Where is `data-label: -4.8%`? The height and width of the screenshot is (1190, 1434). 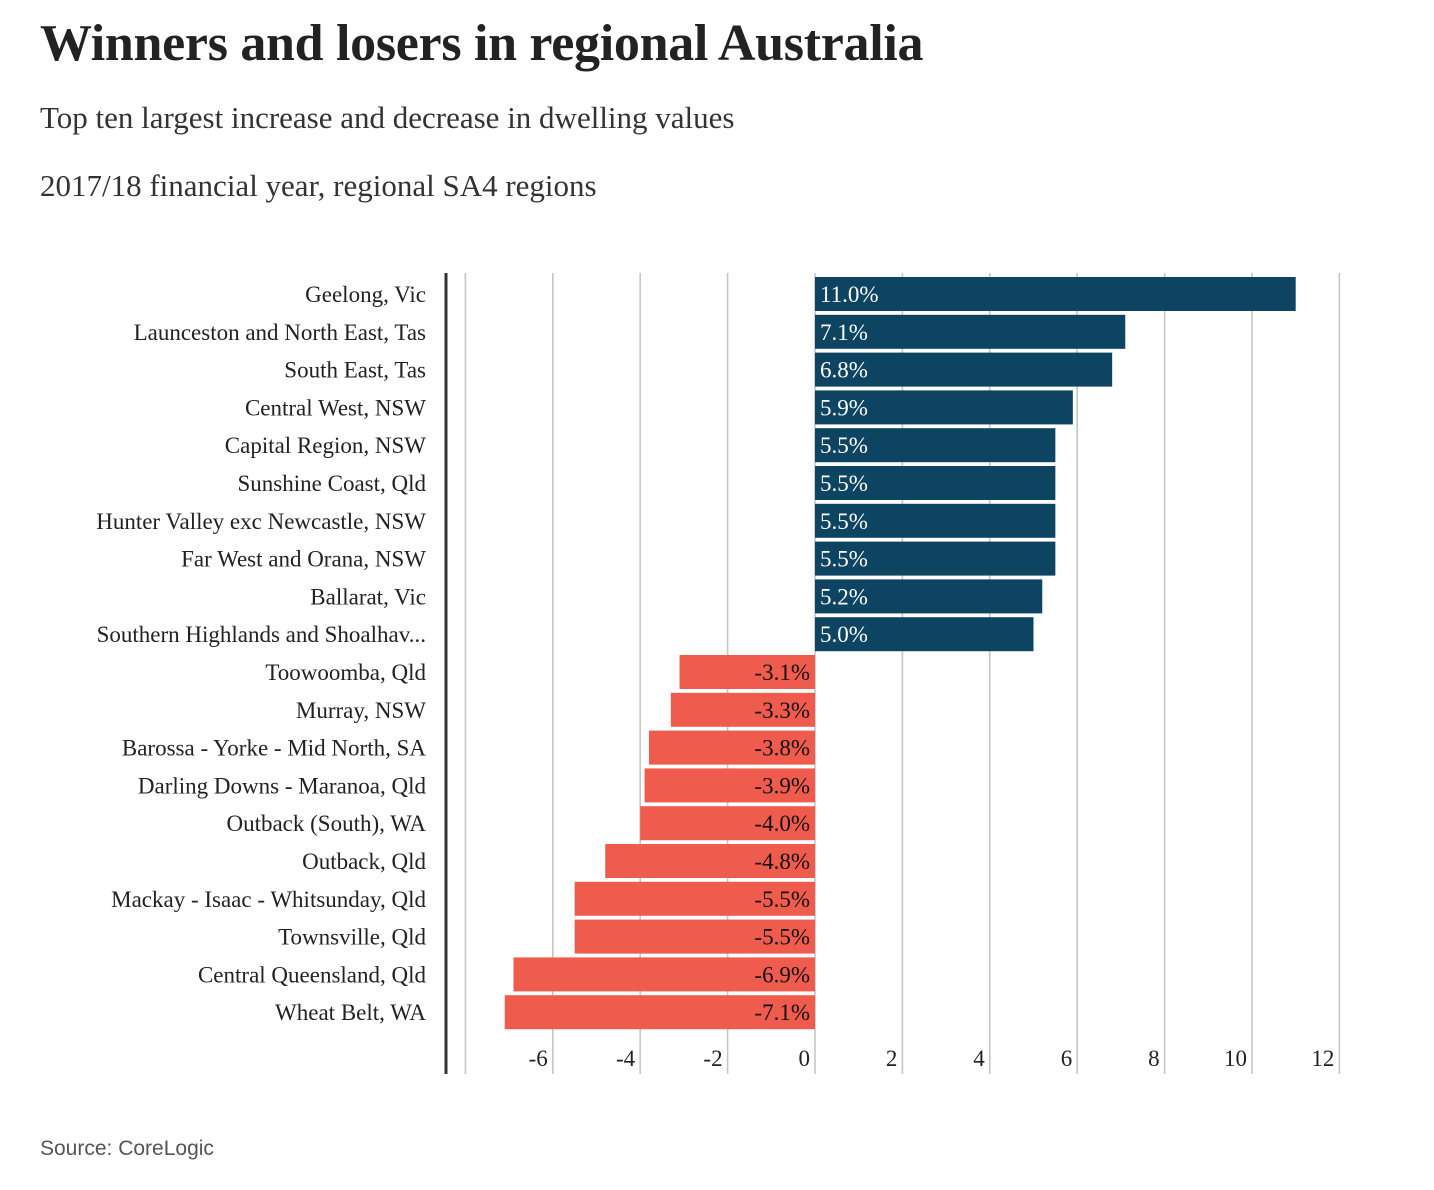 data-label: -4.8% is located at coordinates (782, 861).